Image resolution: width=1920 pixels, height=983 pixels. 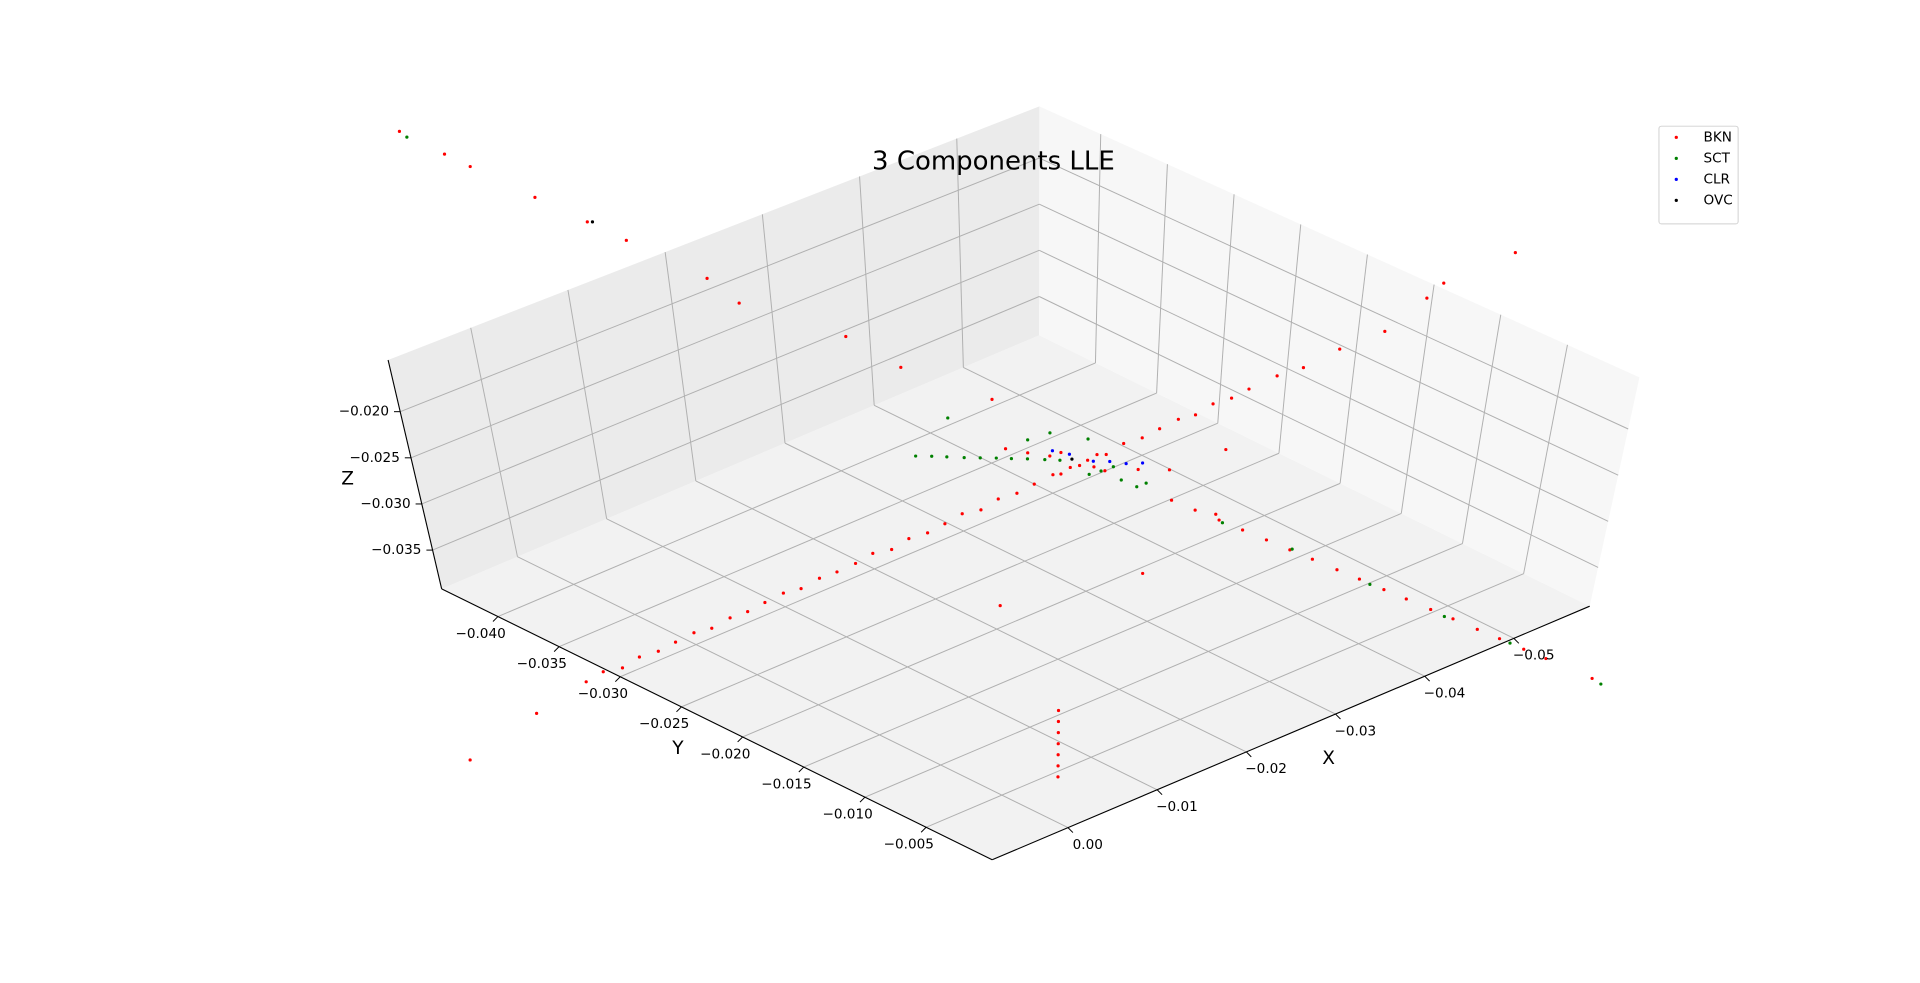 What do you see at coordinates (1355, 731) in the screenshot?
I see `x-tick-label: −0.03` at bounding box center [1355, 731].